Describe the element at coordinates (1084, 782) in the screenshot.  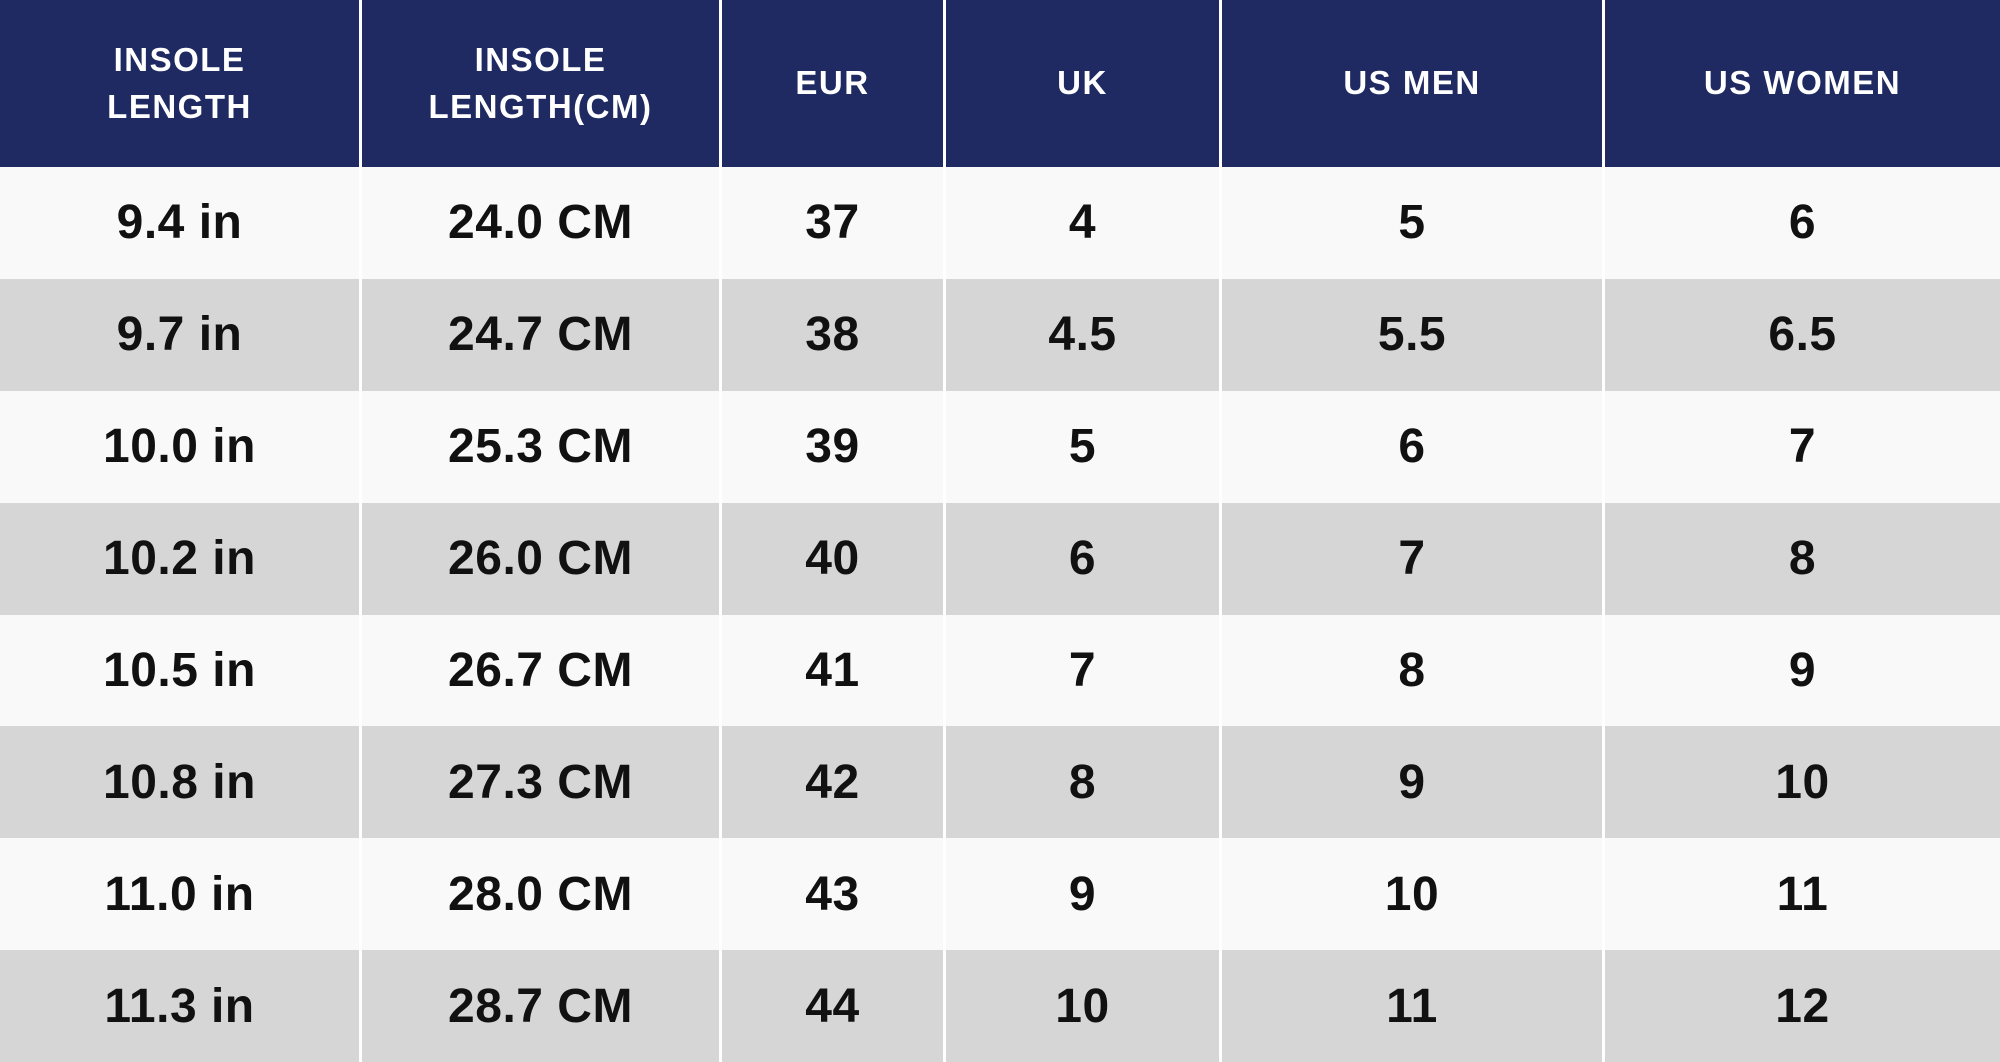
I see `cell-uk: 8` at that location.